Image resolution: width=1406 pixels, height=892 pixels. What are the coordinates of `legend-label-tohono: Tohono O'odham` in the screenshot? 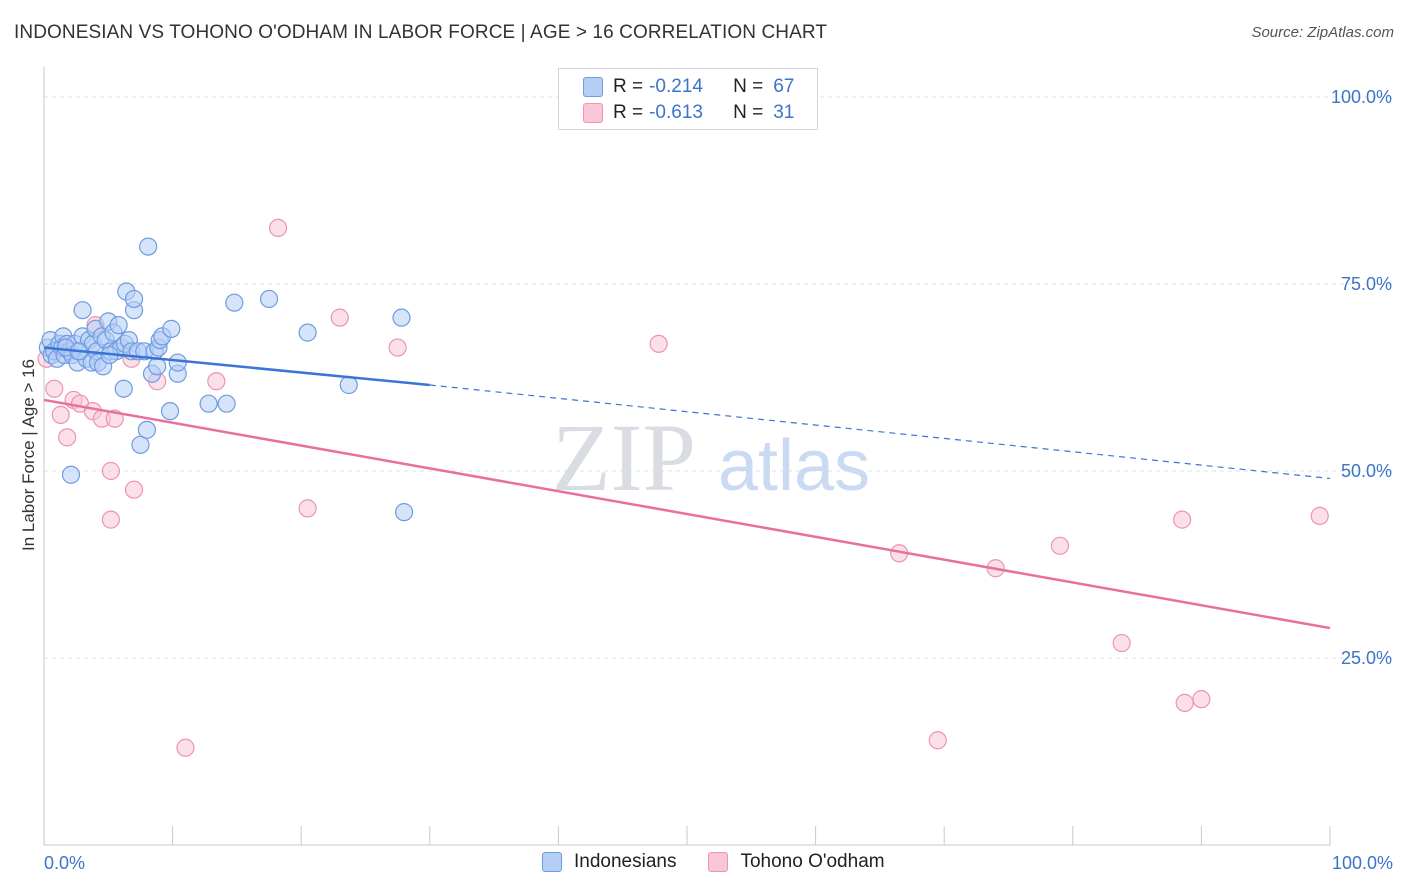 It's located at (812, 861).